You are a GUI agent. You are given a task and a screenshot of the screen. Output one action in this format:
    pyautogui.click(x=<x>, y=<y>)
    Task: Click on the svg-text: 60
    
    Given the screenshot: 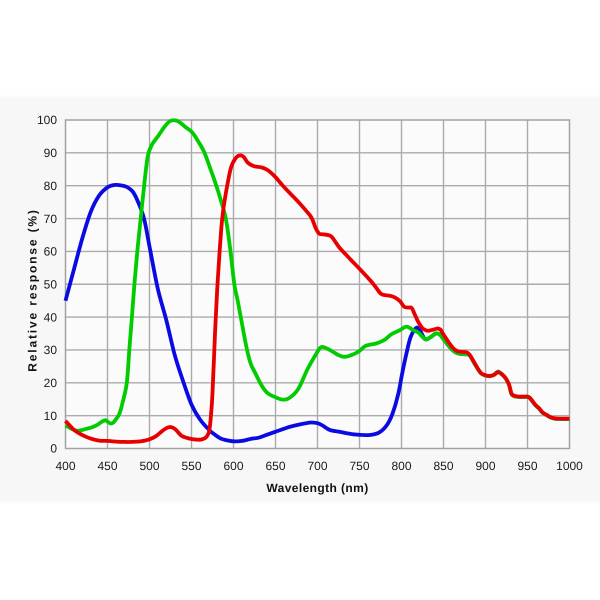 What is the action you would take?
    pyautogui.click(x=51, y=252)
    